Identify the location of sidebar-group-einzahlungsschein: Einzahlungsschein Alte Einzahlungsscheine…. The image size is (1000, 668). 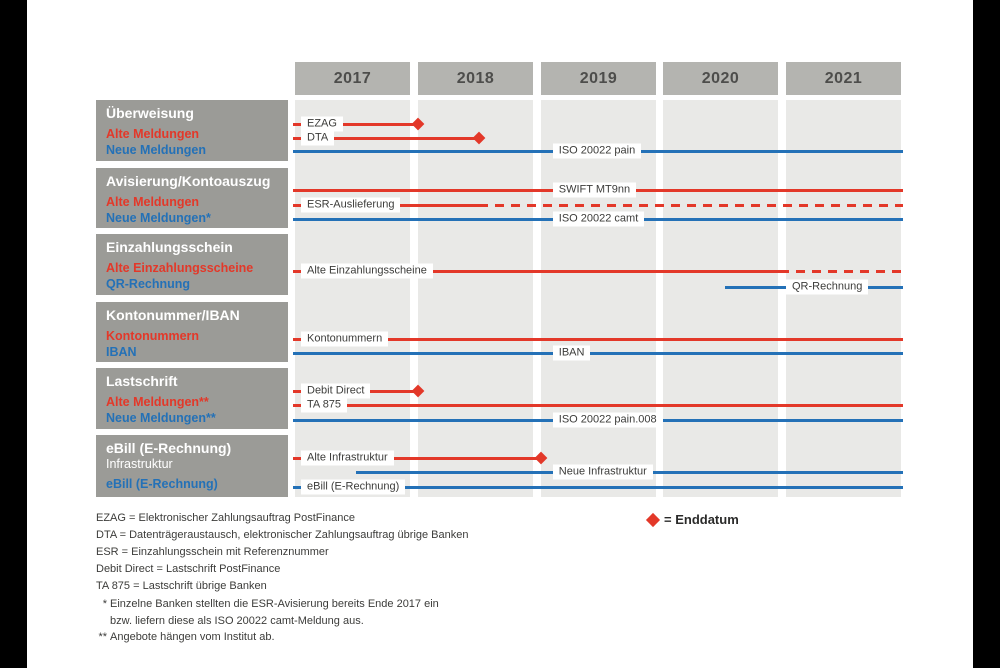
(192, 264).